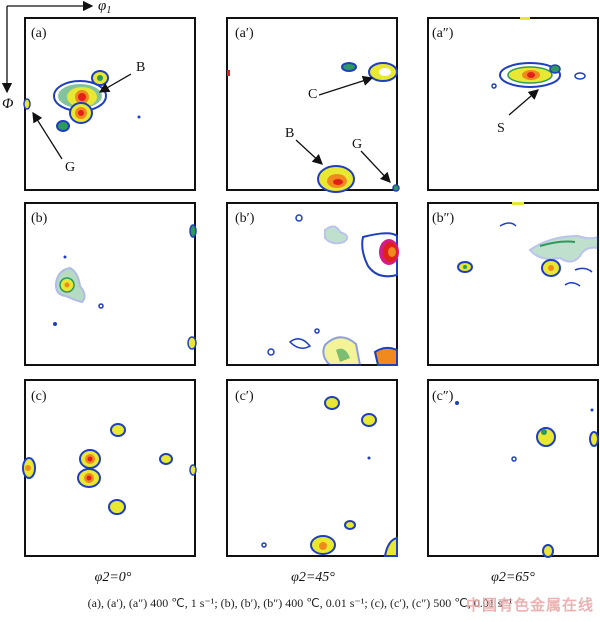 Image resolution: width=600 pixels, height=622 pixels. What do you see at coordinates (39, 218) in the screenshot?
I see `panel-label: (b)` at bounding box center [39, 218].